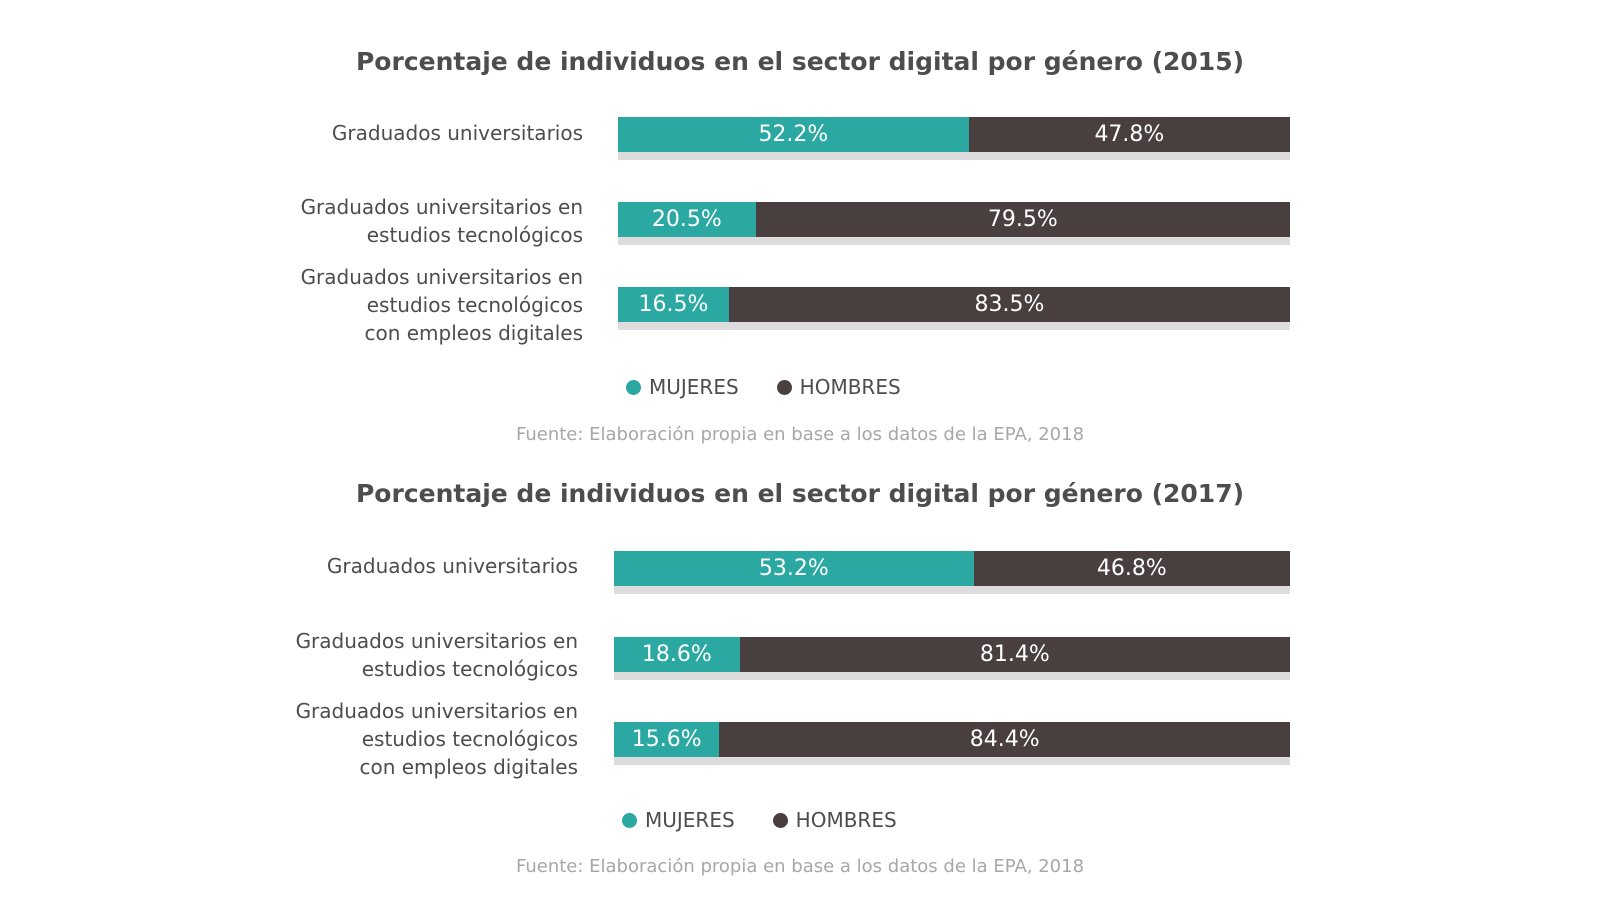  I want to click on stacked-bar: 52.2% 47.8%, so click(954, 134).